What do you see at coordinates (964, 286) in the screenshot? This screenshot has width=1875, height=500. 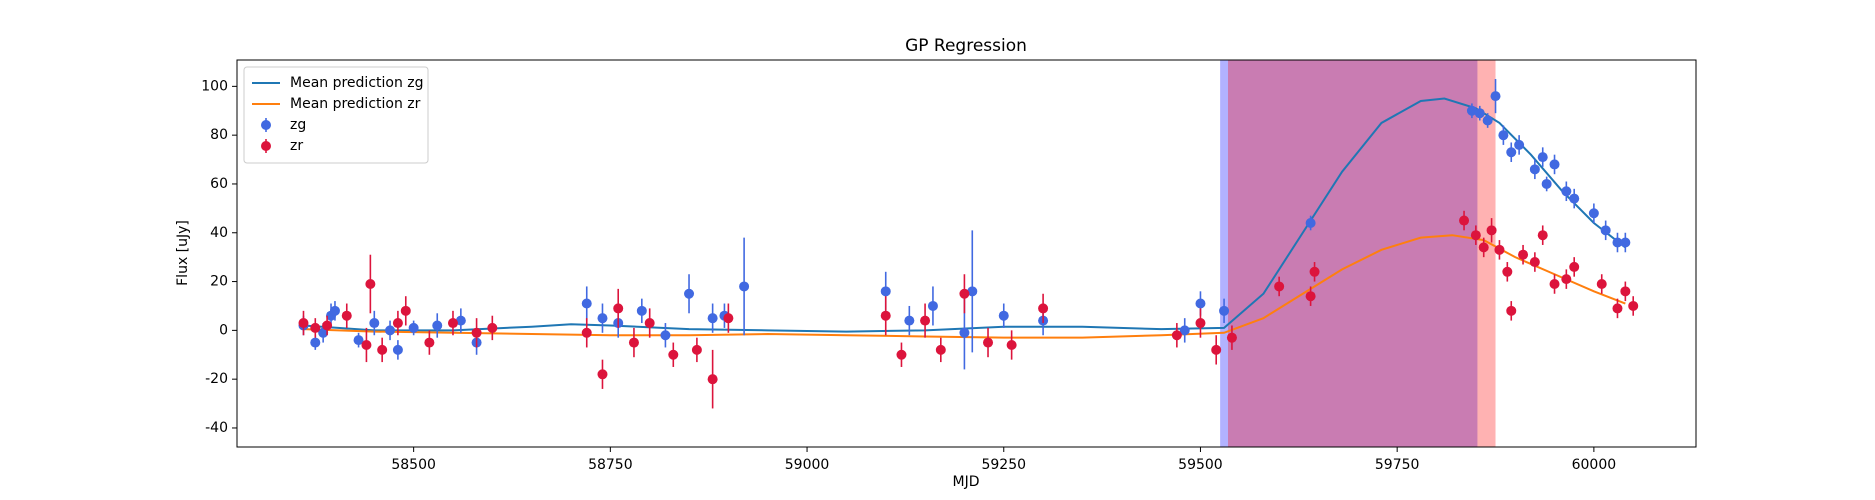 I see `mean-line` at bounding box center [964, 286].